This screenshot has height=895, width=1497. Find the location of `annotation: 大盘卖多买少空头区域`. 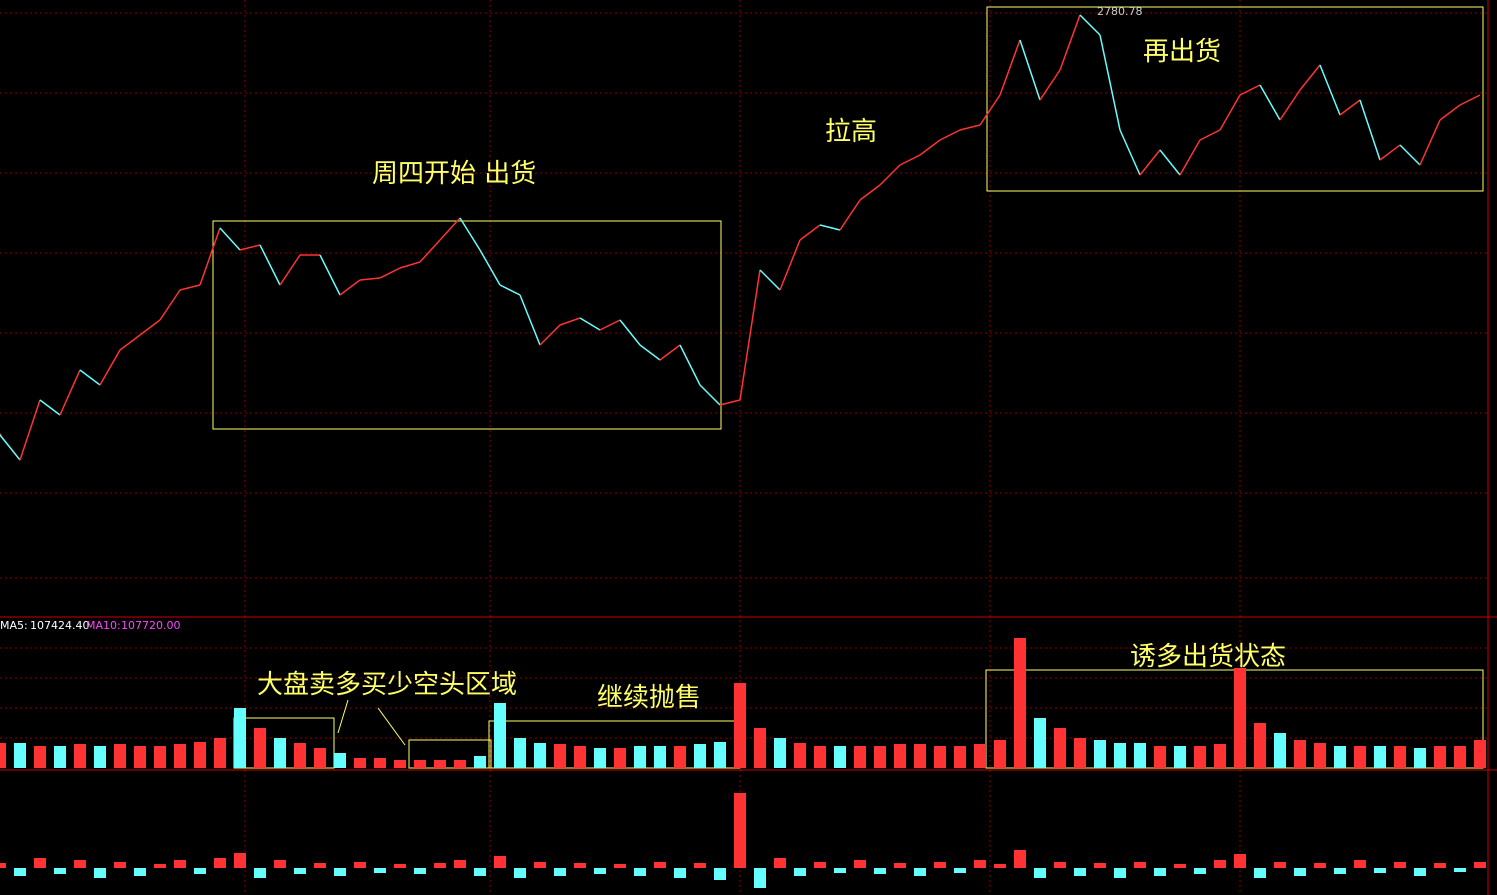

annotation: 大盘卖多买少空头区域 is located at coordinates (387, 685).